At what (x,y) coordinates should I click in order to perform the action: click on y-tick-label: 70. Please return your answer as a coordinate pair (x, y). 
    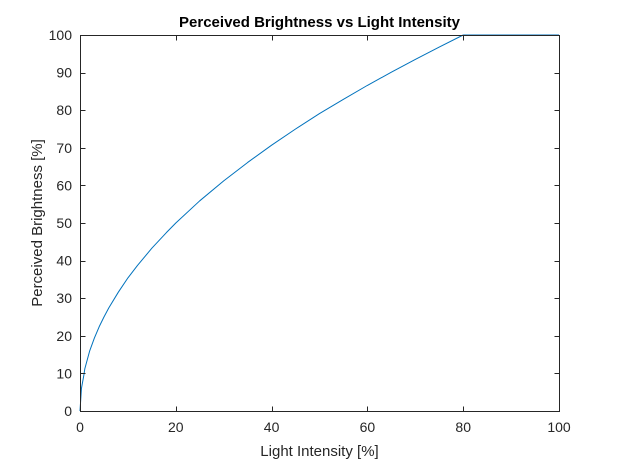
    Looking at the image, I should click on (64, 148).